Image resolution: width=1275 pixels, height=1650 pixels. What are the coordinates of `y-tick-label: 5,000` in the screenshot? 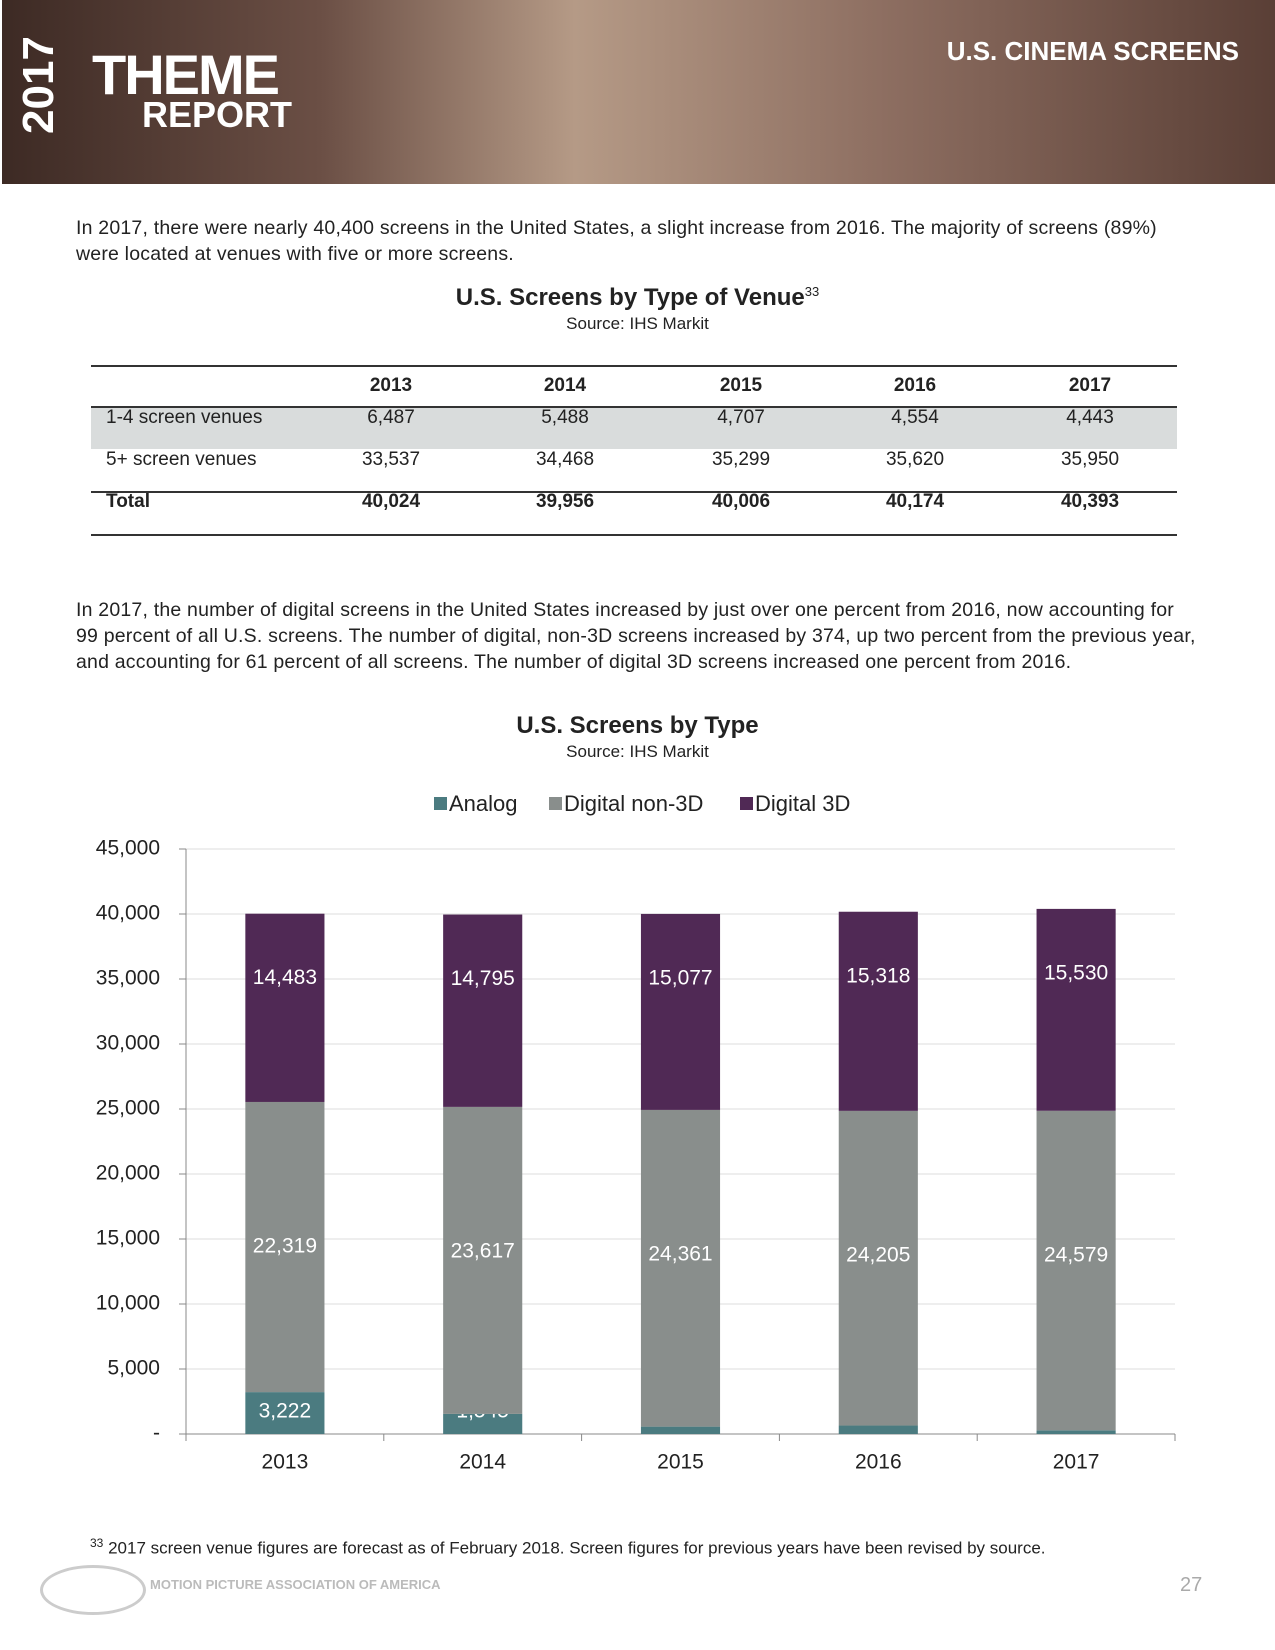 It's located at (133, 1368).